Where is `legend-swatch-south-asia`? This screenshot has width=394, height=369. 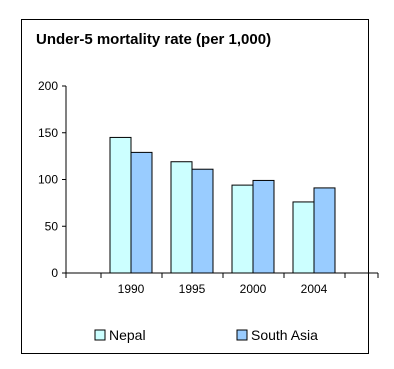 legend-swatch-south-asia is located at coordinates (242, 335).